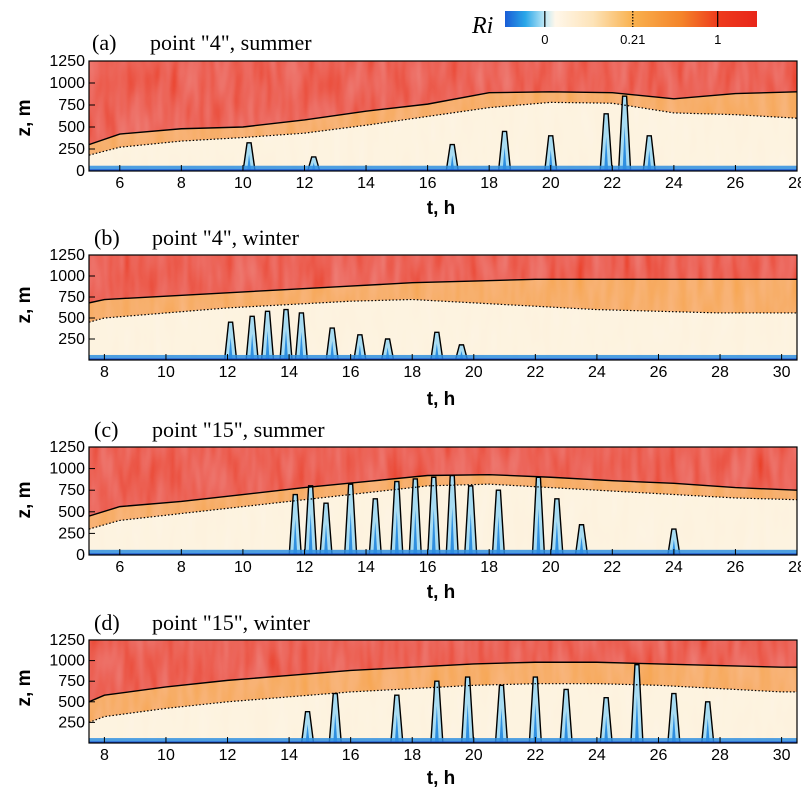 This screenshot has height=791, width=801. Describe the element at coordinates (107, 622) in the screenshot. I see `panel-d-letter: (d)` at that location.